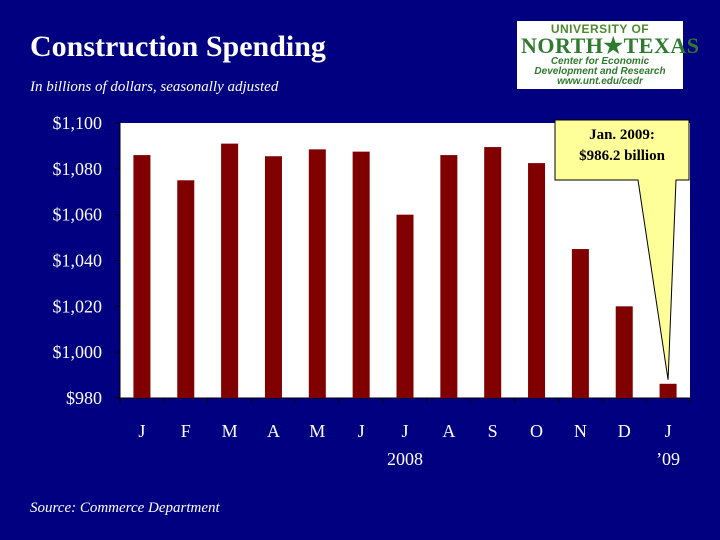 Image resolution: width=720 pixels, height=540 pixels. Describe the element at coordinates (78, 261) in the screenshot. I see `y-tick-label: $1,040` at that location.